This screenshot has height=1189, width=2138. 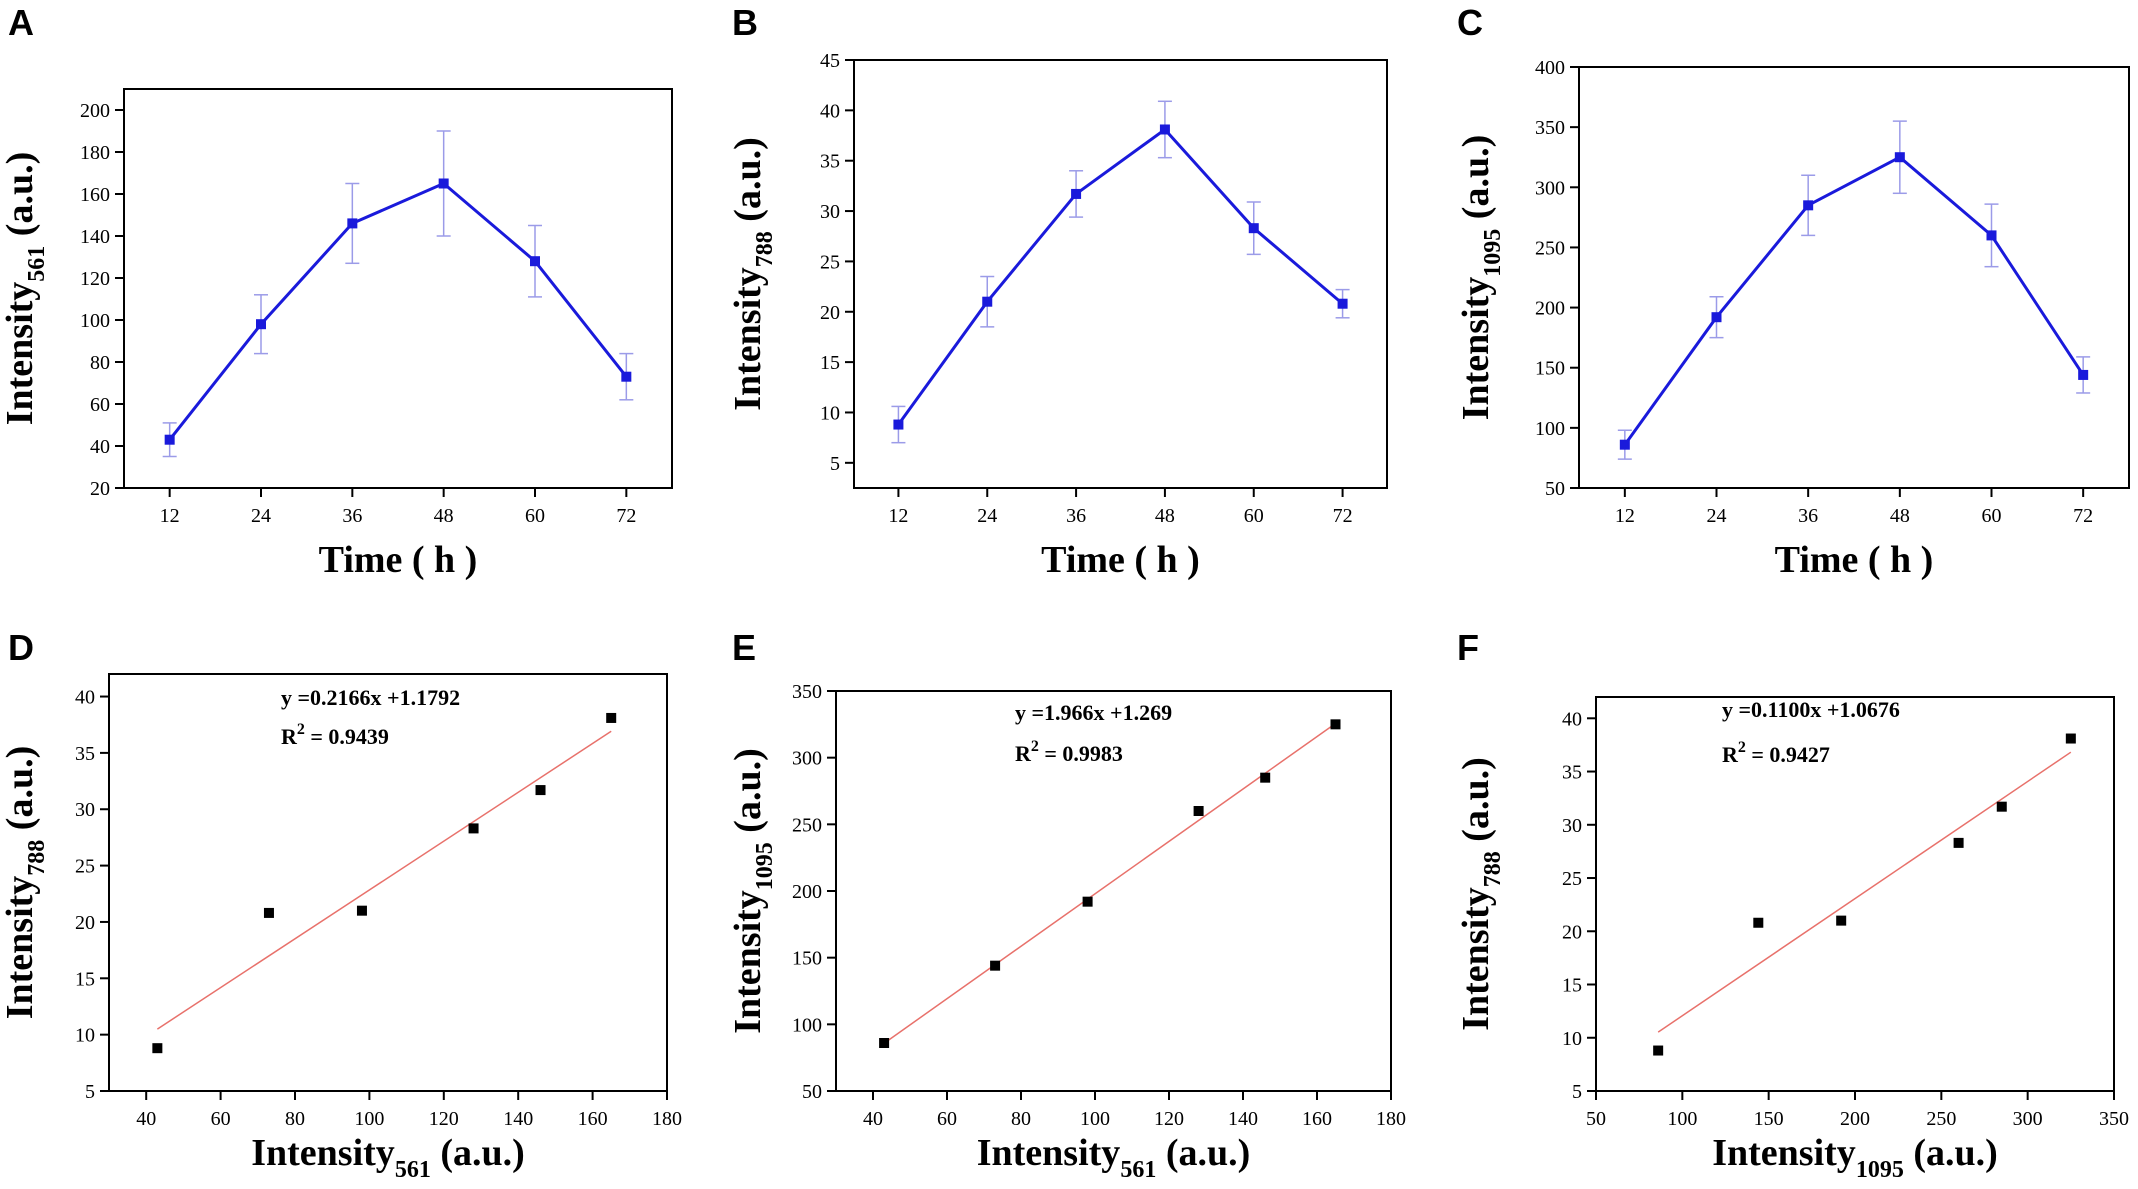 What do you see at coordinates (95, 237) in the screenshot?
I see `y-tick-label: 140` at bounding box center [95, 237].